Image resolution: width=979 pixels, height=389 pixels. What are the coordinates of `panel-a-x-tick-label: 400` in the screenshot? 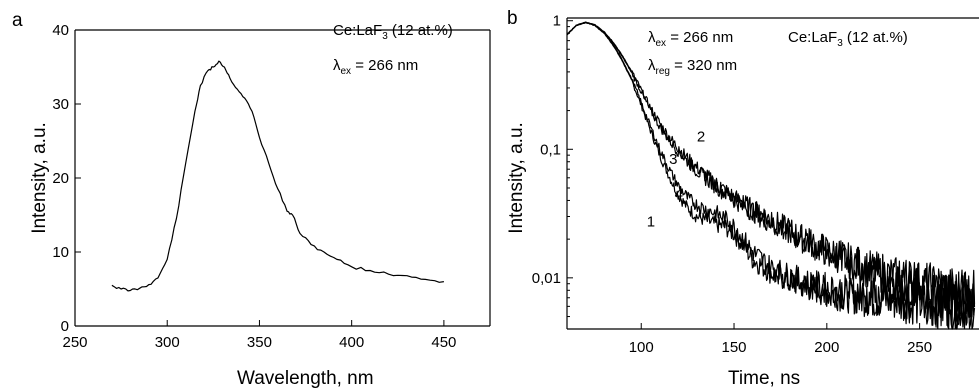 It's located at (351, 342).